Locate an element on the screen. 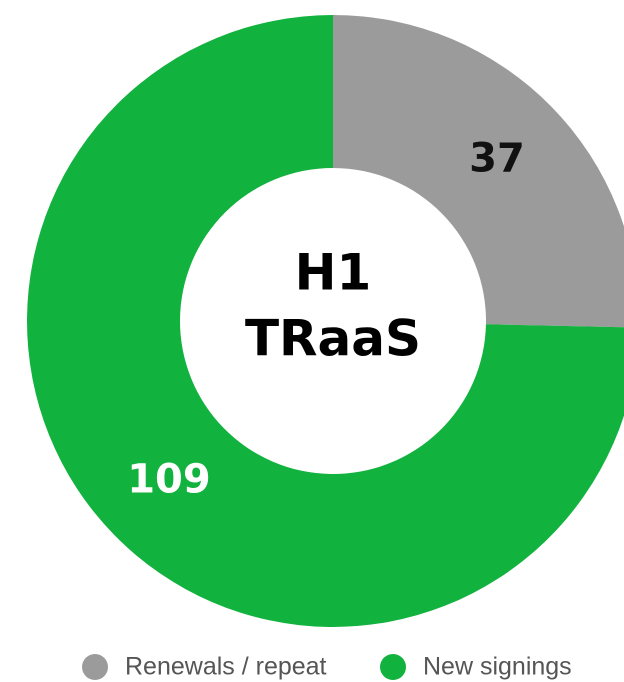 The width and height of the screenshot is (624, 682). legend-label: New signings is located at coordinates (497, 667).